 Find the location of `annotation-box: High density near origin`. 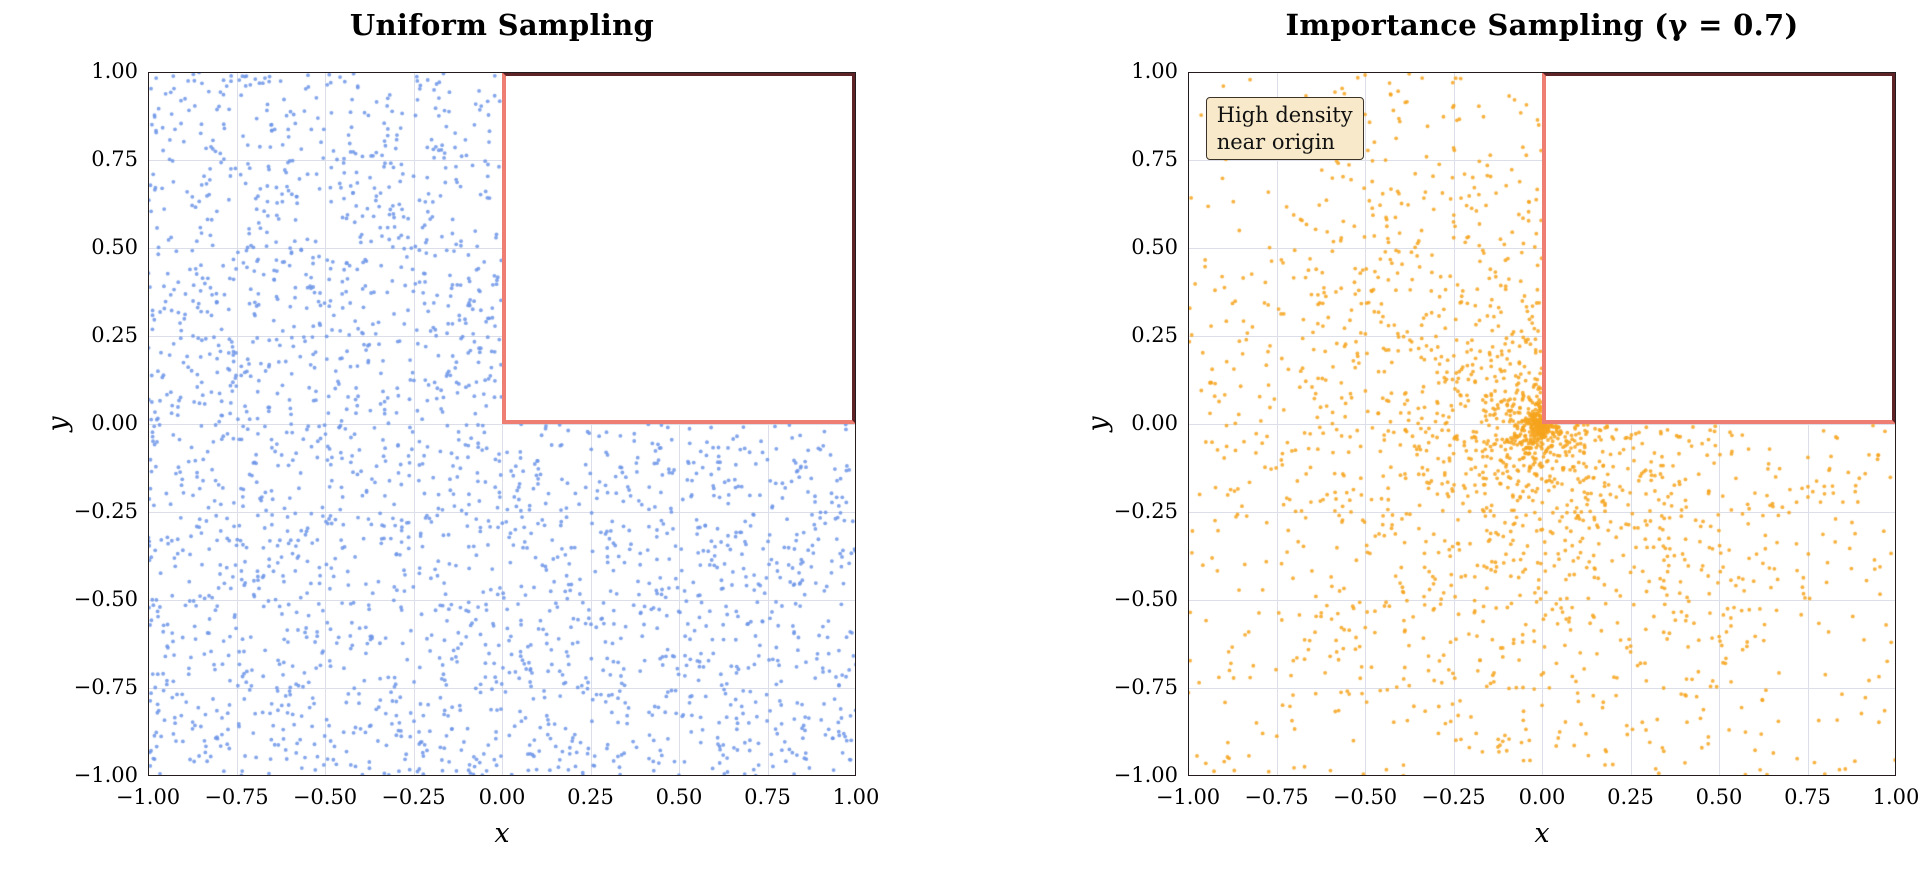

annotation-box: High density near origin is located at coordinates (1284, 128).